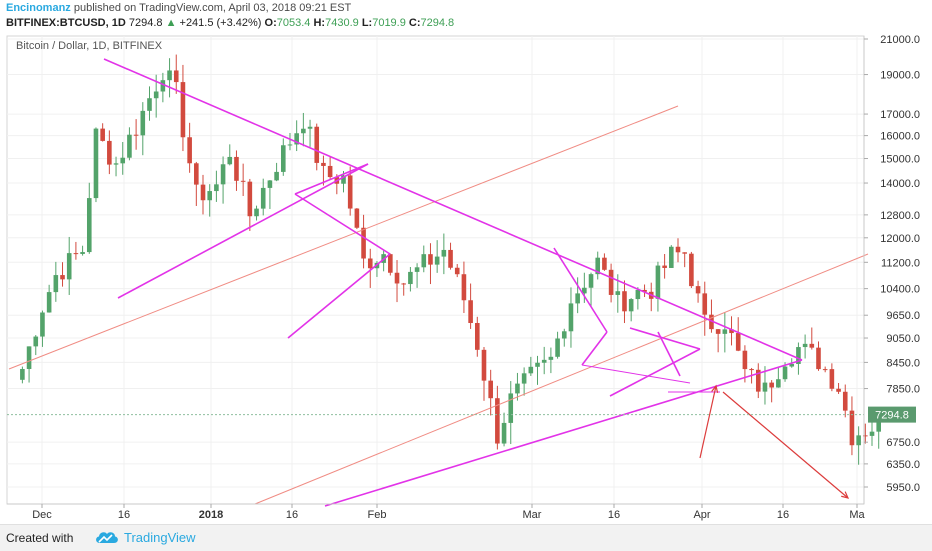  I want to click on tradingview-brand: TradingView, so click(145, 538).